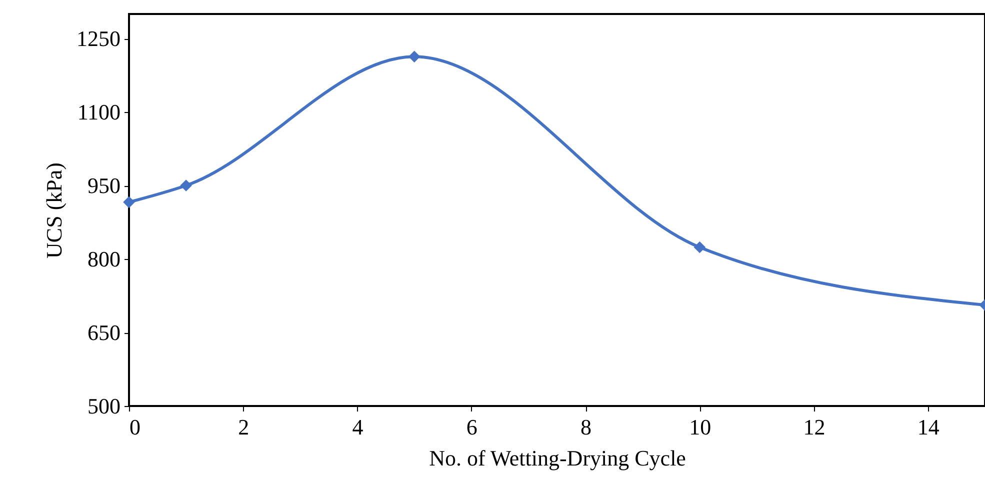 The image size is (985, 504). What do you see at coordinates (98, 112) in the screenshot?
I see `y-tick-label: 1100` at bounding box center [98, 112].